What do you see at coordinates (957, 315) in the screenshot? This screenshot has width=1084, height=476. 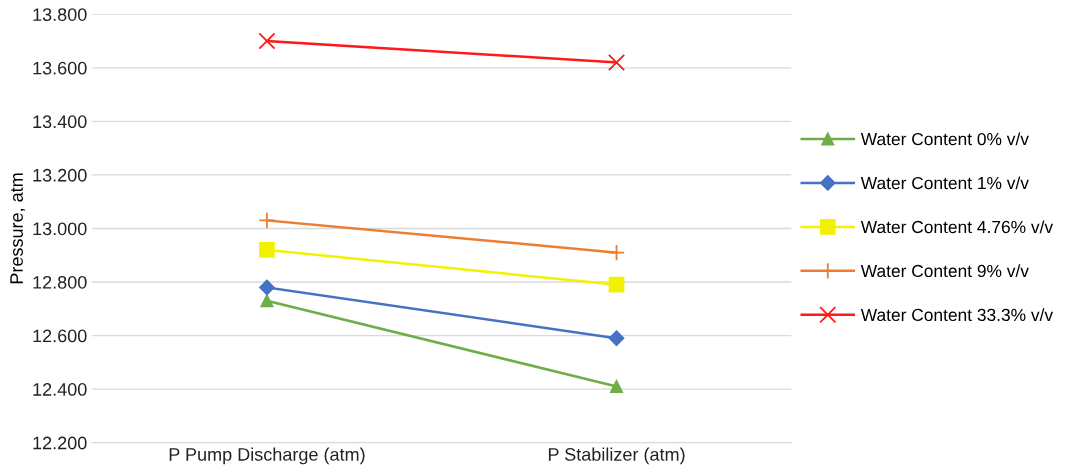 I see `legend-label: Water Content 33.3% v/v` at bounding box center [957, 315].